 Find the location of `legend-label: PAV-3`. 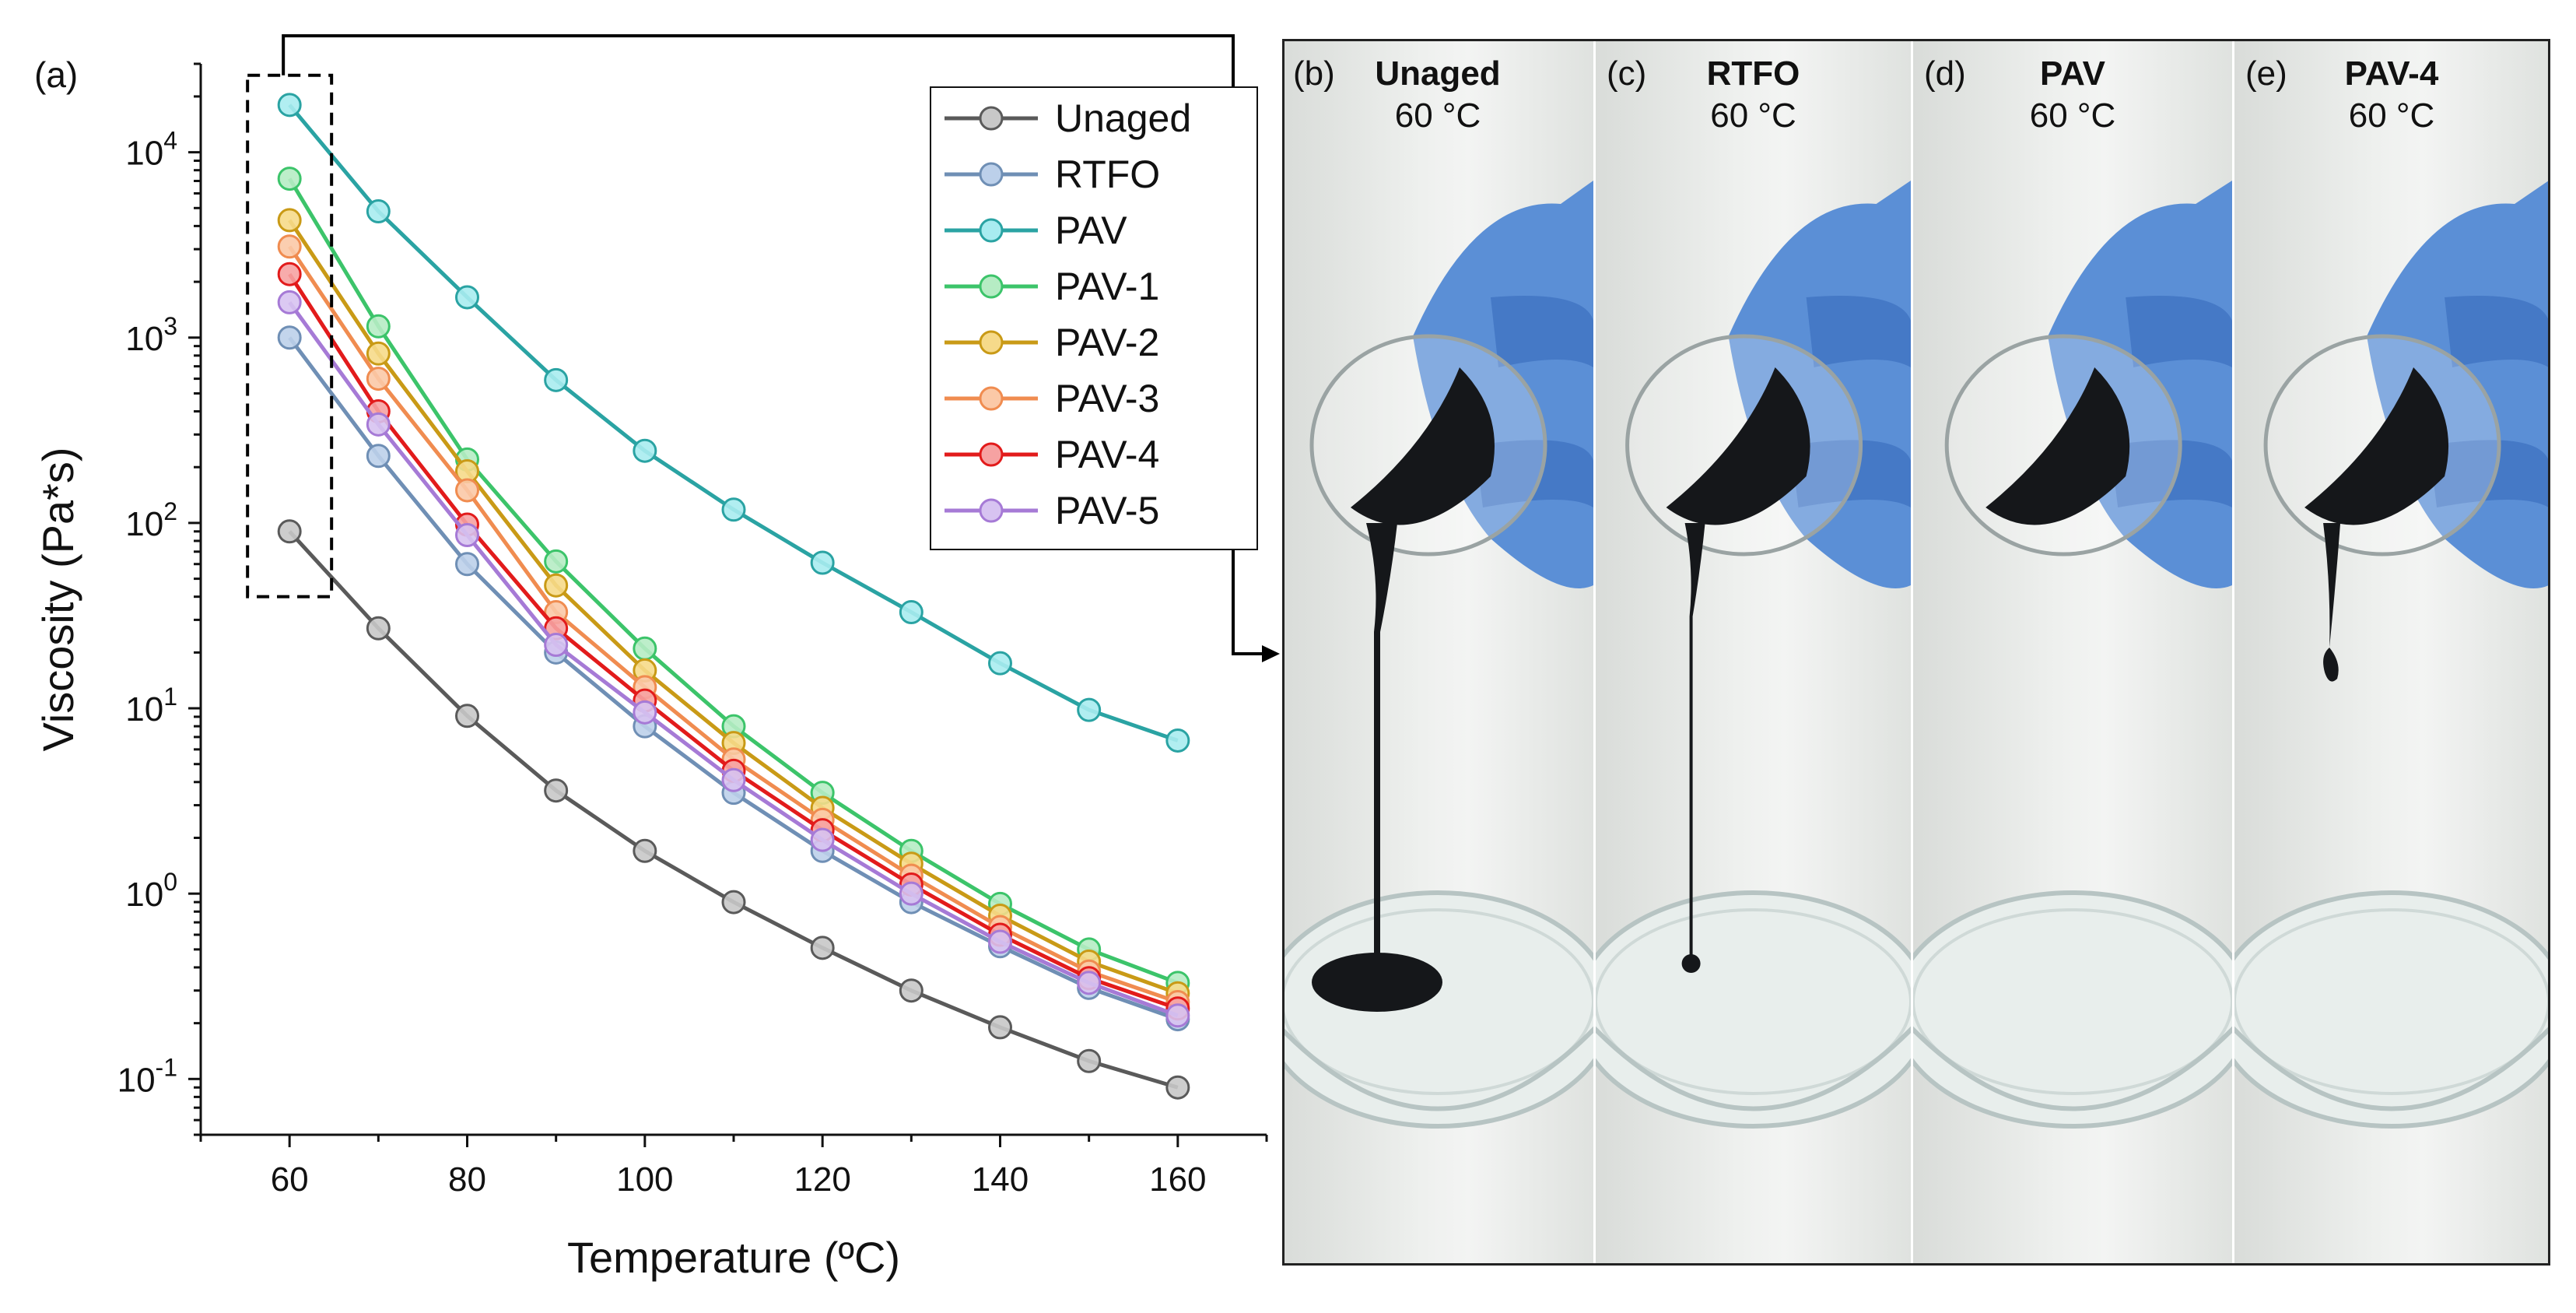

legend-label: PAV-3 is located at coordinates (1107, 398).